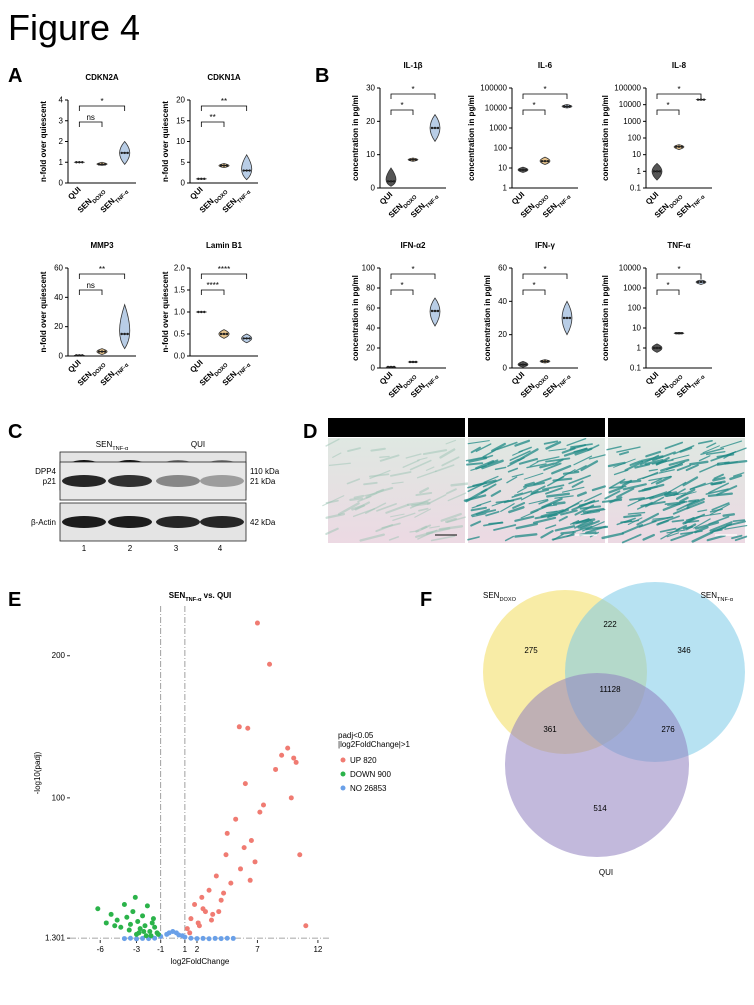 Image resolution: width=754 pixels, height=1005 pixels. What do you see at coordinates (636, 154) in the screenshot?
I see `y-tick-label: 10` at bounding box center [636, 154].